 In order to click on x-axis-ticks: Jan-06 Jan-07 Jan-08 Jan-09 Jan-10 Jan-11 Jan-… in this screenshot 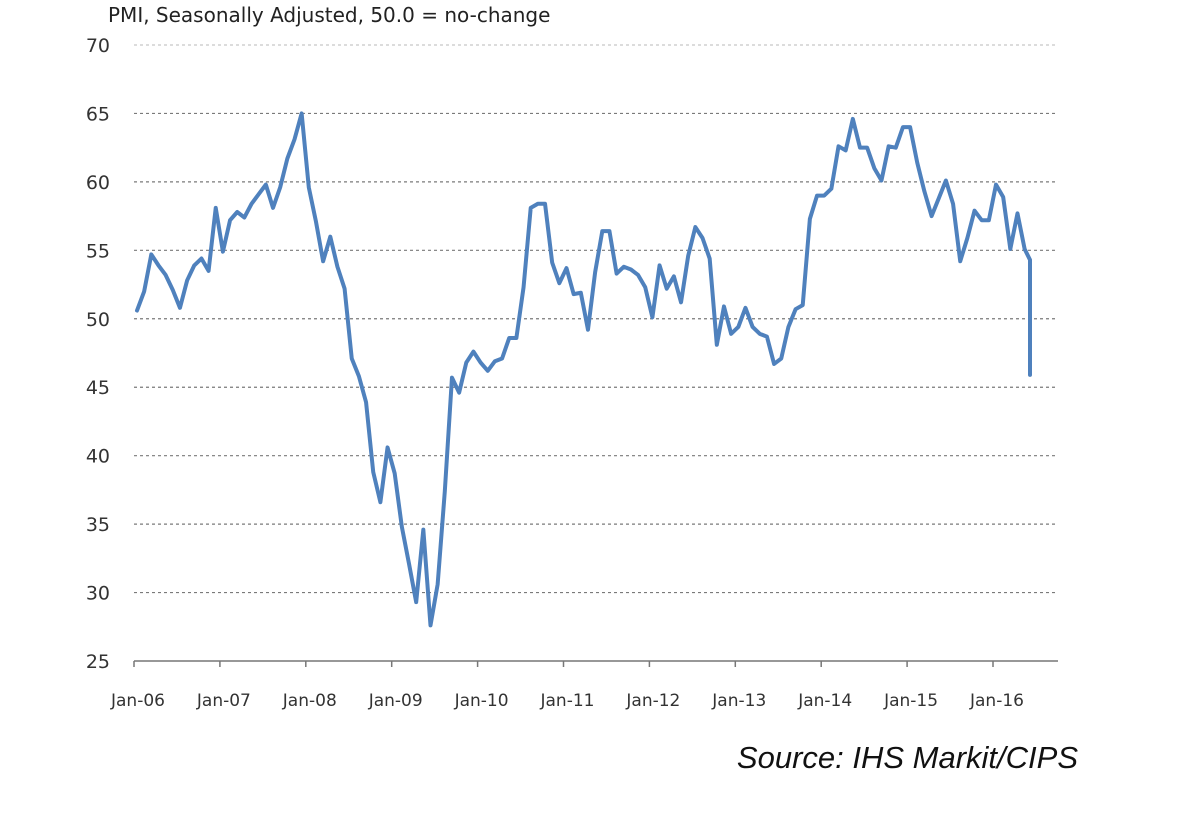, I will do `click(567, 686)`.